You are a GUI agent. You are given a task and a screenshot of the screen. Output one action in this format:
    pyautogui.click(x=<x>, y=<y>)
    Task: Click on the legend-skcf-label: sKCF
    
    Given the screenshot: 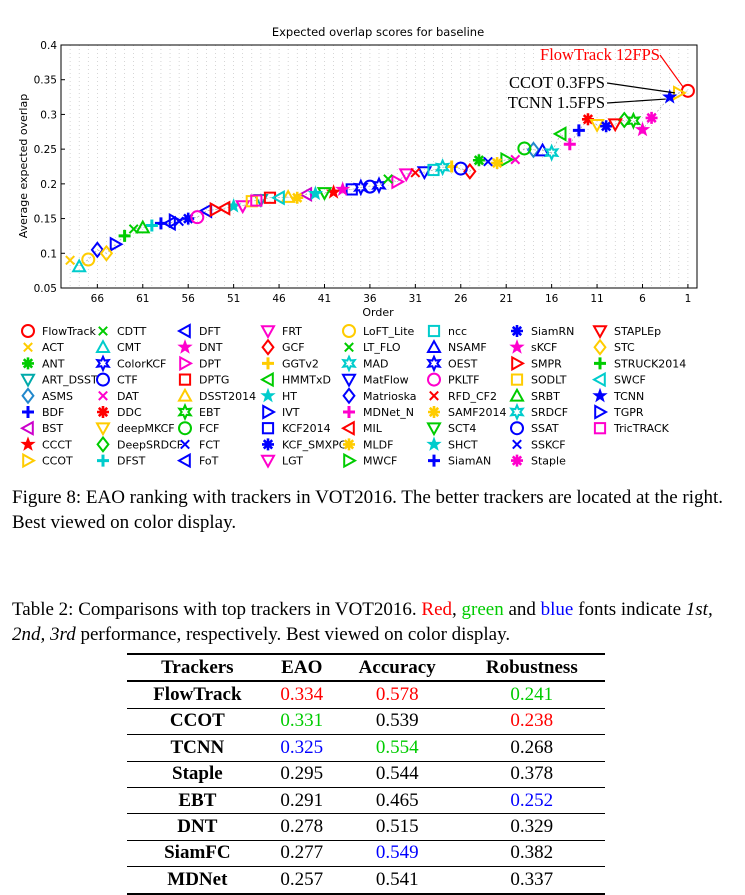 What is the action you would take?
    pyautogui.click(x=544, y=347)
    